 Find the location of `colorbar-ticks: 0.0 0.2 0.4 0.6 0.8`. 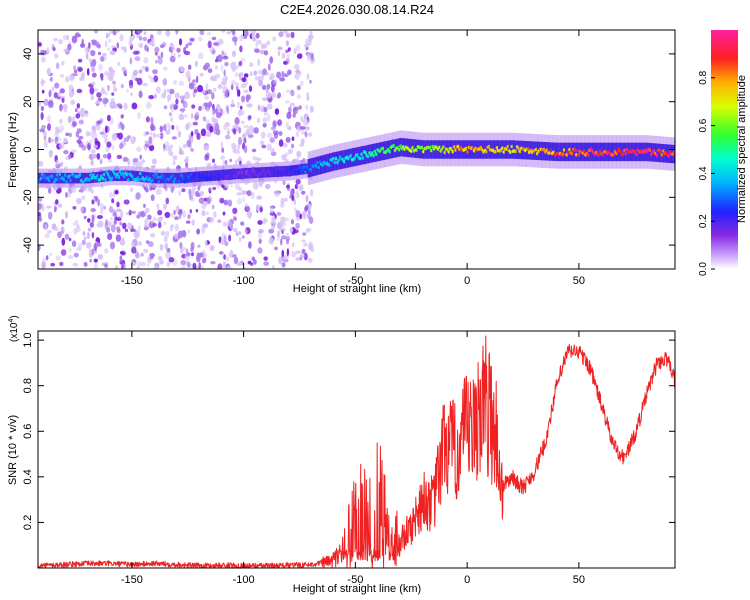

colorbar-ticks: 0.0 0.2 0.4 0.6 0.8 is located at coordinates (706, 173).